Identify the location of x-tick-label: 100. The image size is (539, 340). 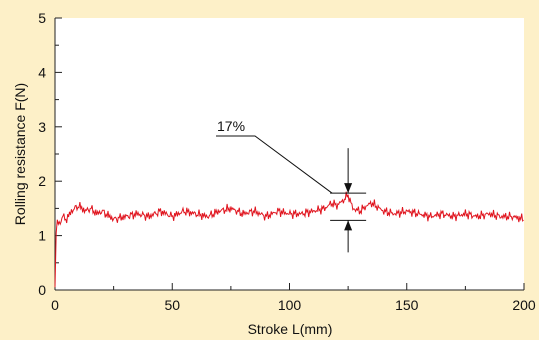
(290, 305).